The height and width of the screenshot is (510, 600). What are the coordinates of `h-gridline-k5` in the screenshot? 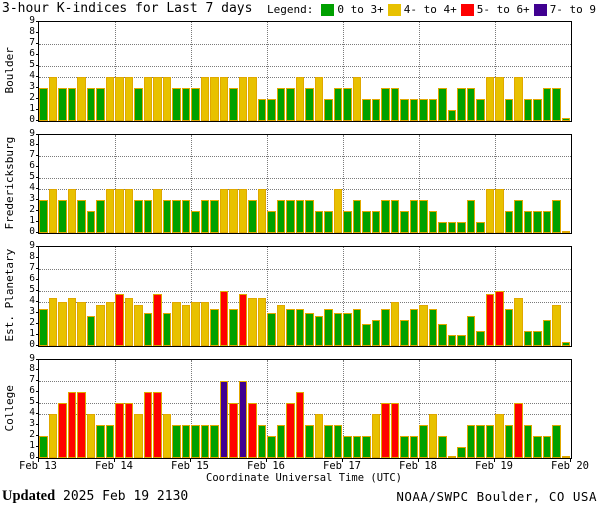 It's located at (305, 291).